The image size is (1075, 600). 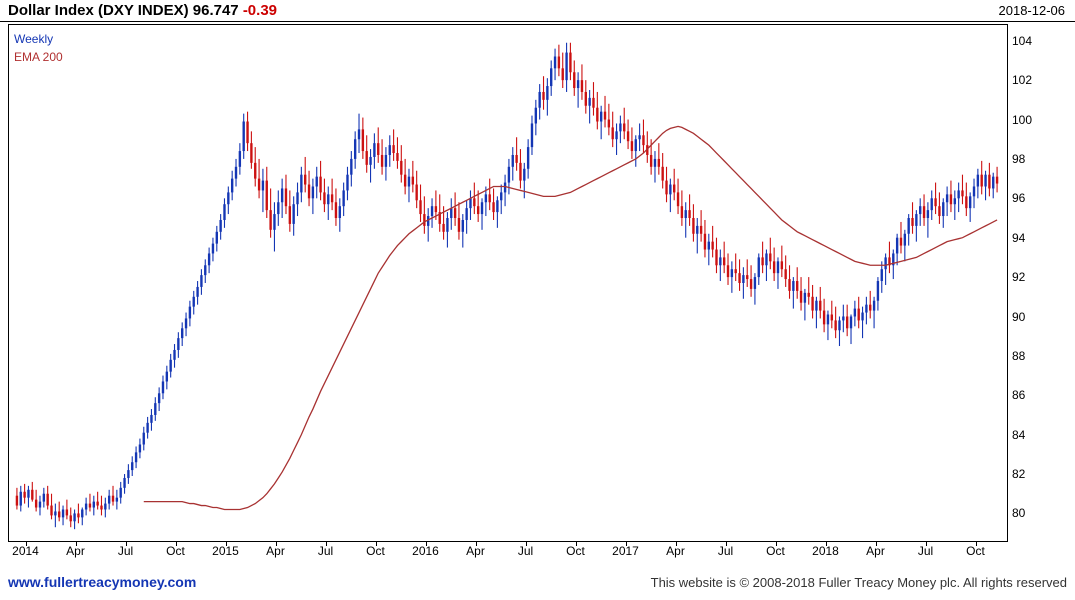 I want to click on x-tick-label: 2015, so click(x=225, y=551).